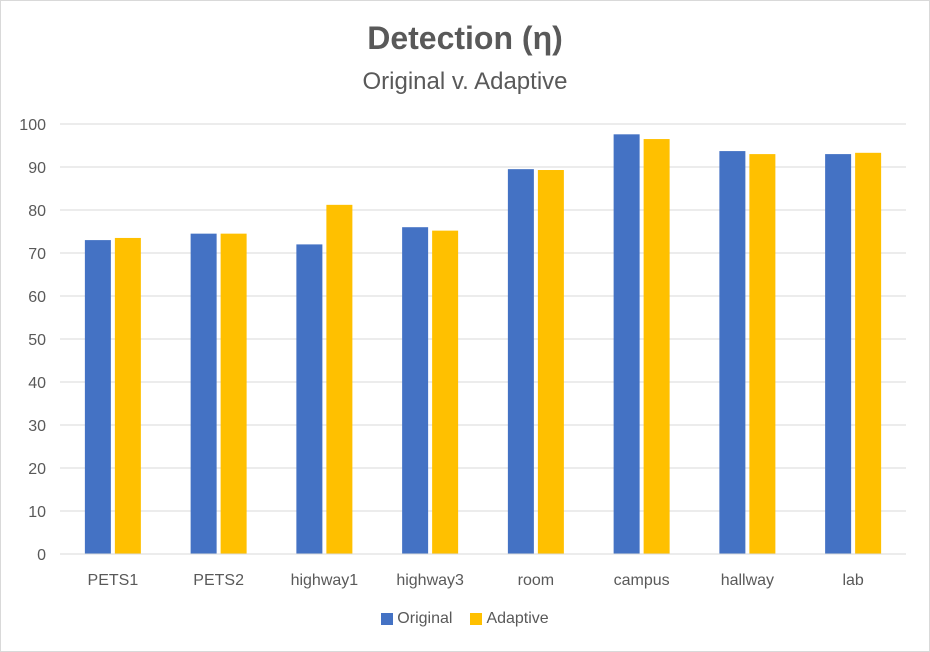  What do you see at coordinates (626, 344) in the screenshot?
I see `bar-original-campus` at bounding box center [626, 344].